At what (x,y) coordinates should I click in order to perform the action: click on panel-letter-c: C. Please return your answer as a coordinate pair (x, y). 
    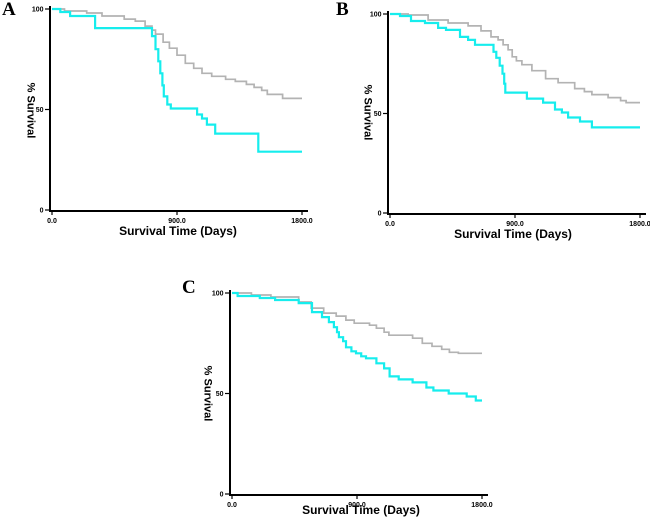
    Looking at the image, I should click on (189, 287).